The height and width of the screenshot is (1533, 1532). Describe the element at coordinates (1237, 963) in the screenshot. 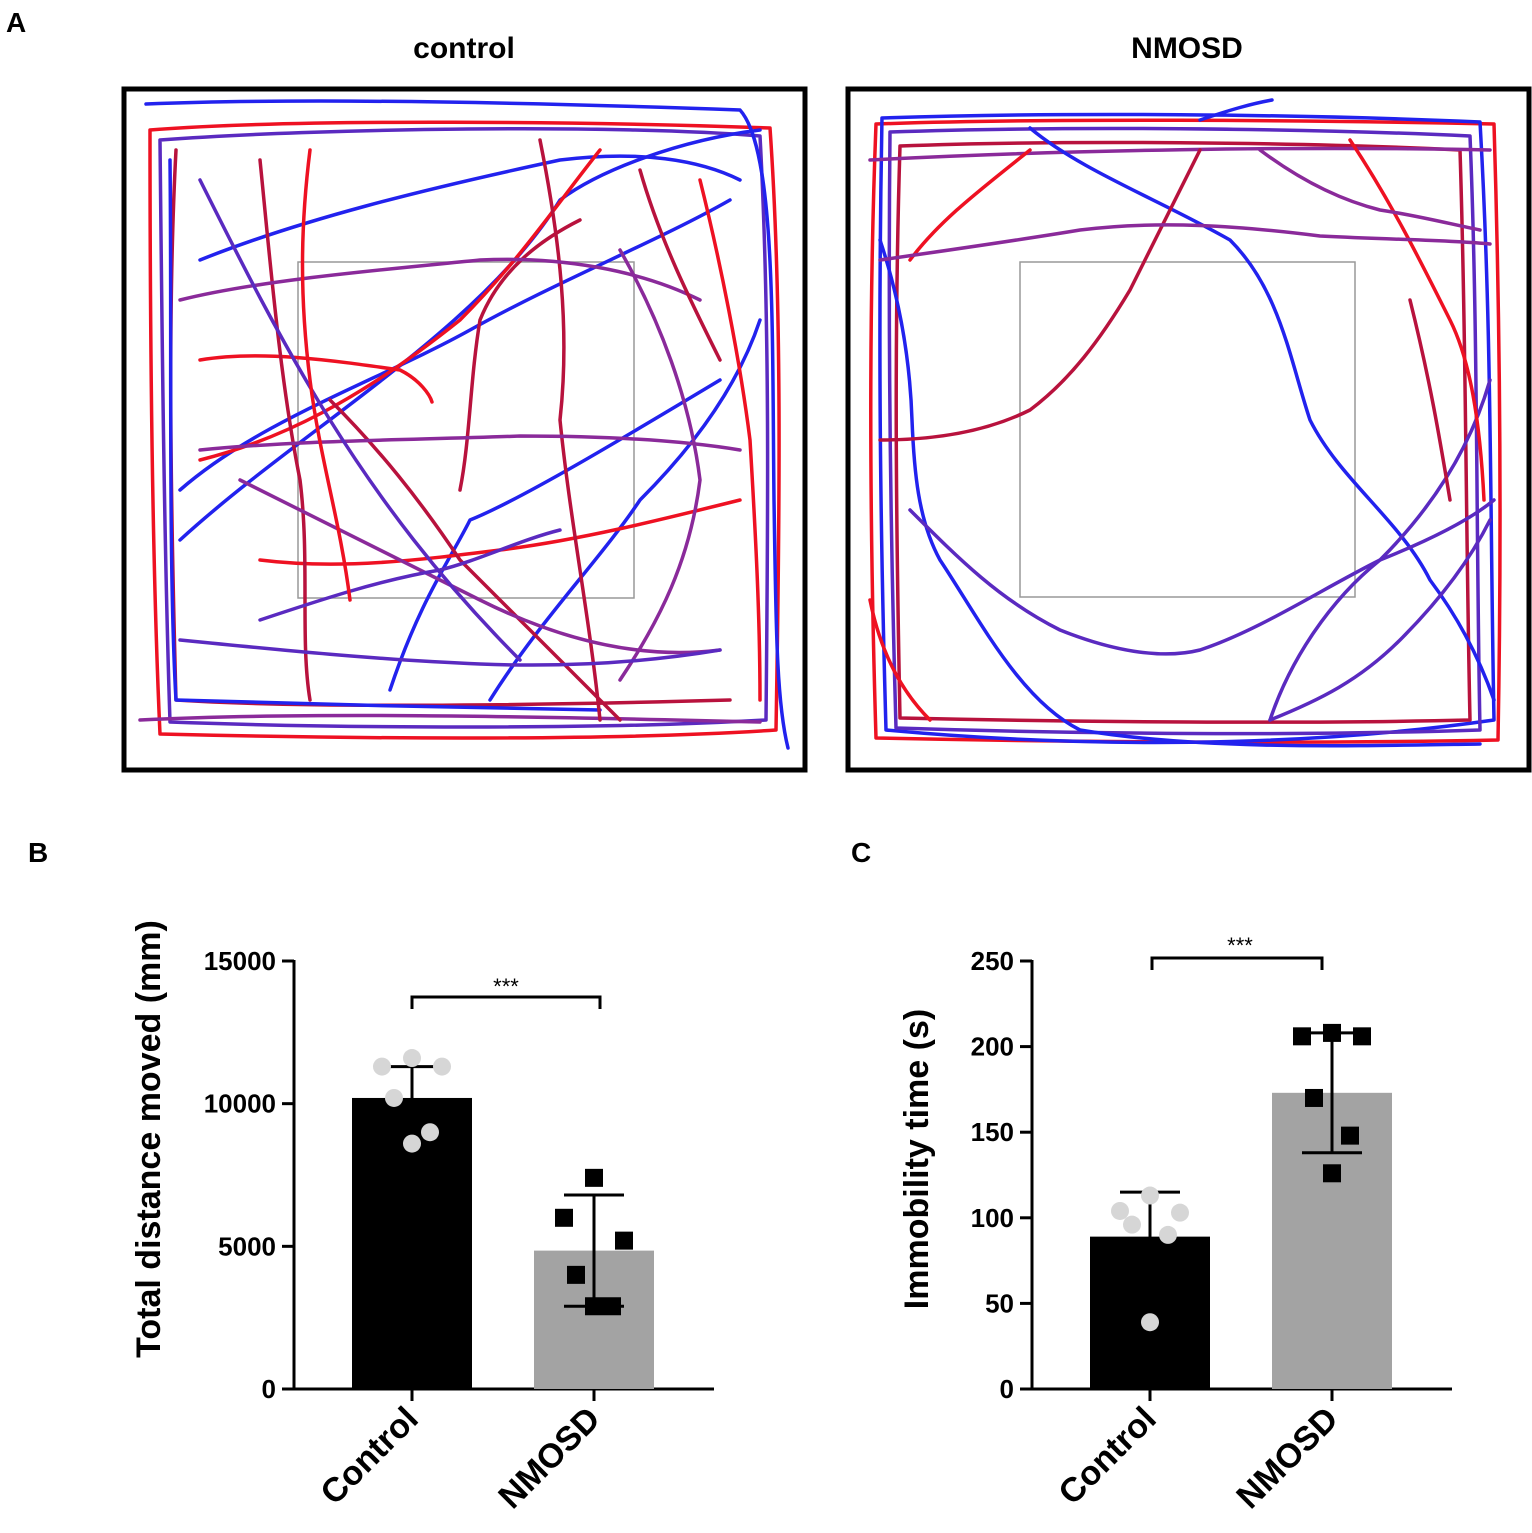

I see `significance-bracket-c` at that location.